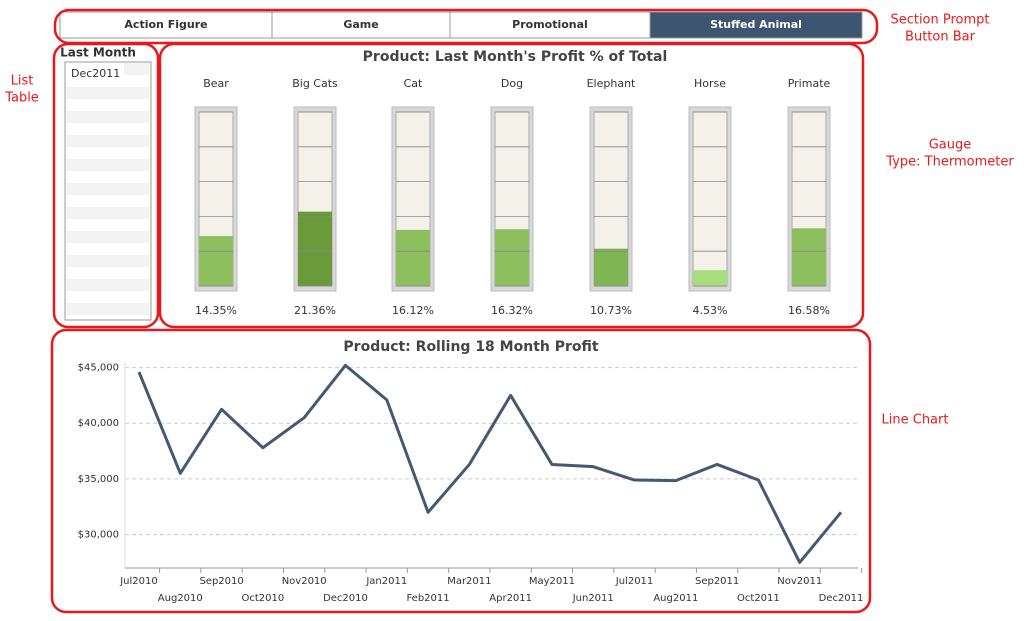 This screenshot has height=621, width=1024. Describe the element at coordinates (315, 83) in the screenshot. I see `gauge-label: Big Cats` at that location.